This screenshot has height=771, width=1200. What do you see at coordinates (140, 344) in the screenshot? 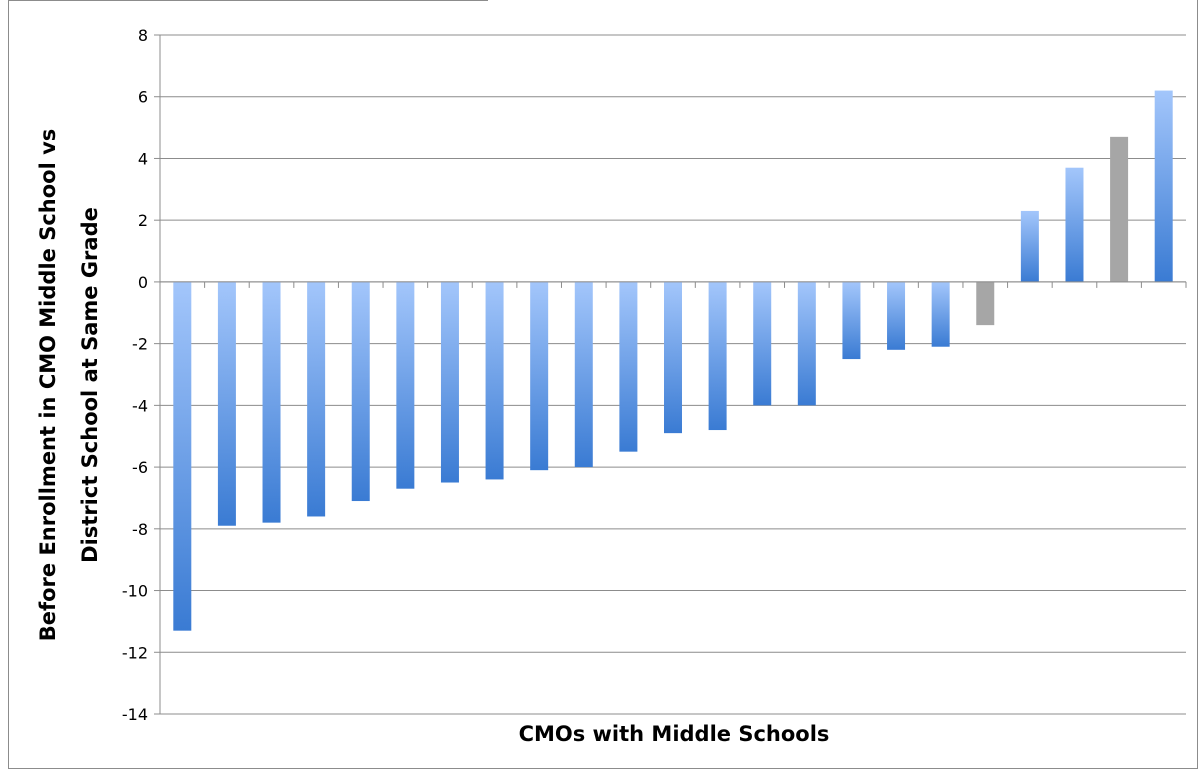
I see `y-tick-label: -2` at bounding box center [140, 344].